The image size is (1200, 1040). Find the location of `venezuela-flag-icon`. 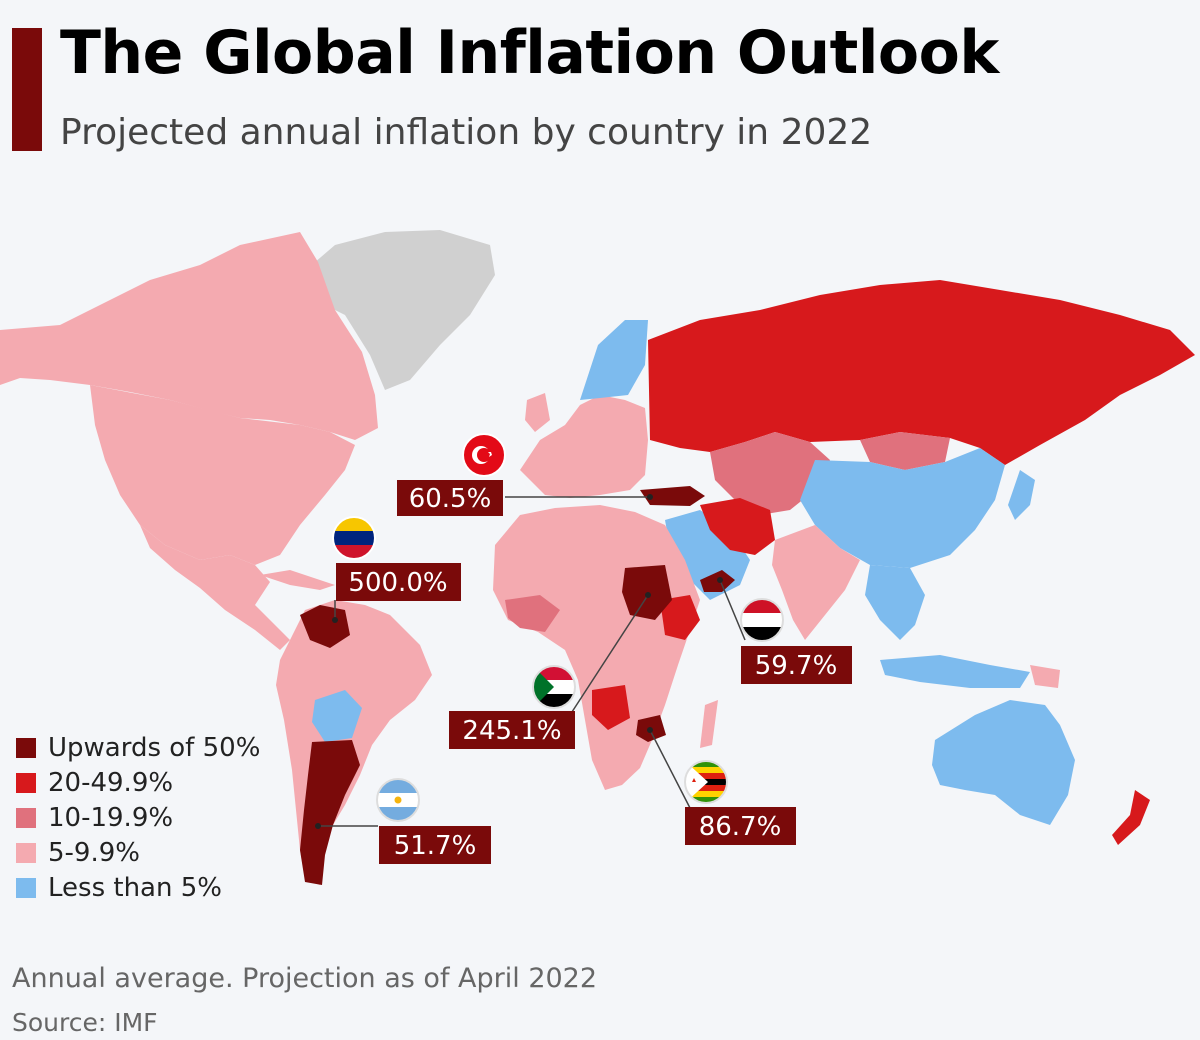

venezuela-flag-icon is located at coordinates (354, 538).